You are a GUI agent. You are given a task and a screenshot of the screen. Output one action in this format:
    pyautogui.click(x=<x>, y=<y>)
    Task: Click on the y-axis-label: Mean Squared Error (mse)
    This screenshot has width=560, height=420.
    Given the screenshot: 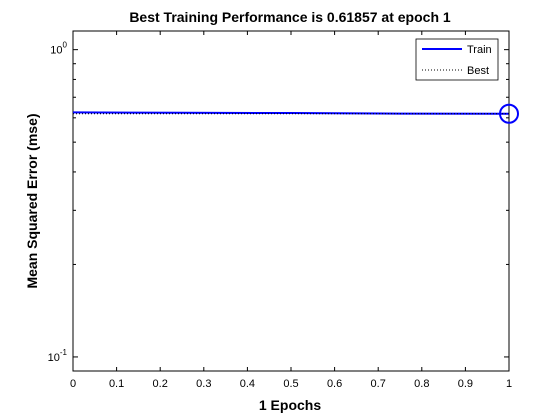 What is the action you would take?
    pyautogui.click(x=32, y=200)
    